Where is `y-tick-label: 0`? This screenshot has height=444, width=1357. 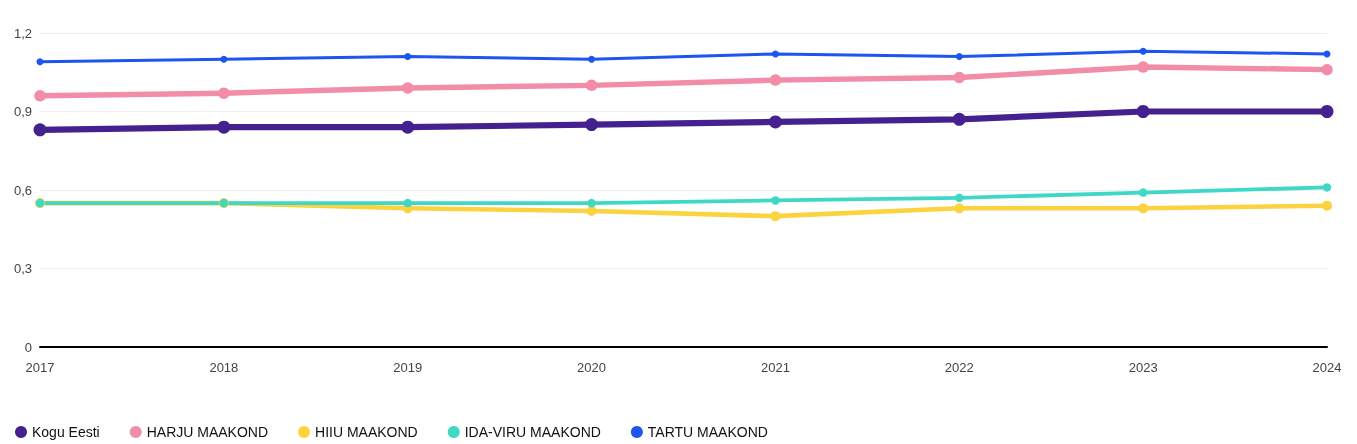 y-tick-label: 0 is located at coordinates (28, 347).